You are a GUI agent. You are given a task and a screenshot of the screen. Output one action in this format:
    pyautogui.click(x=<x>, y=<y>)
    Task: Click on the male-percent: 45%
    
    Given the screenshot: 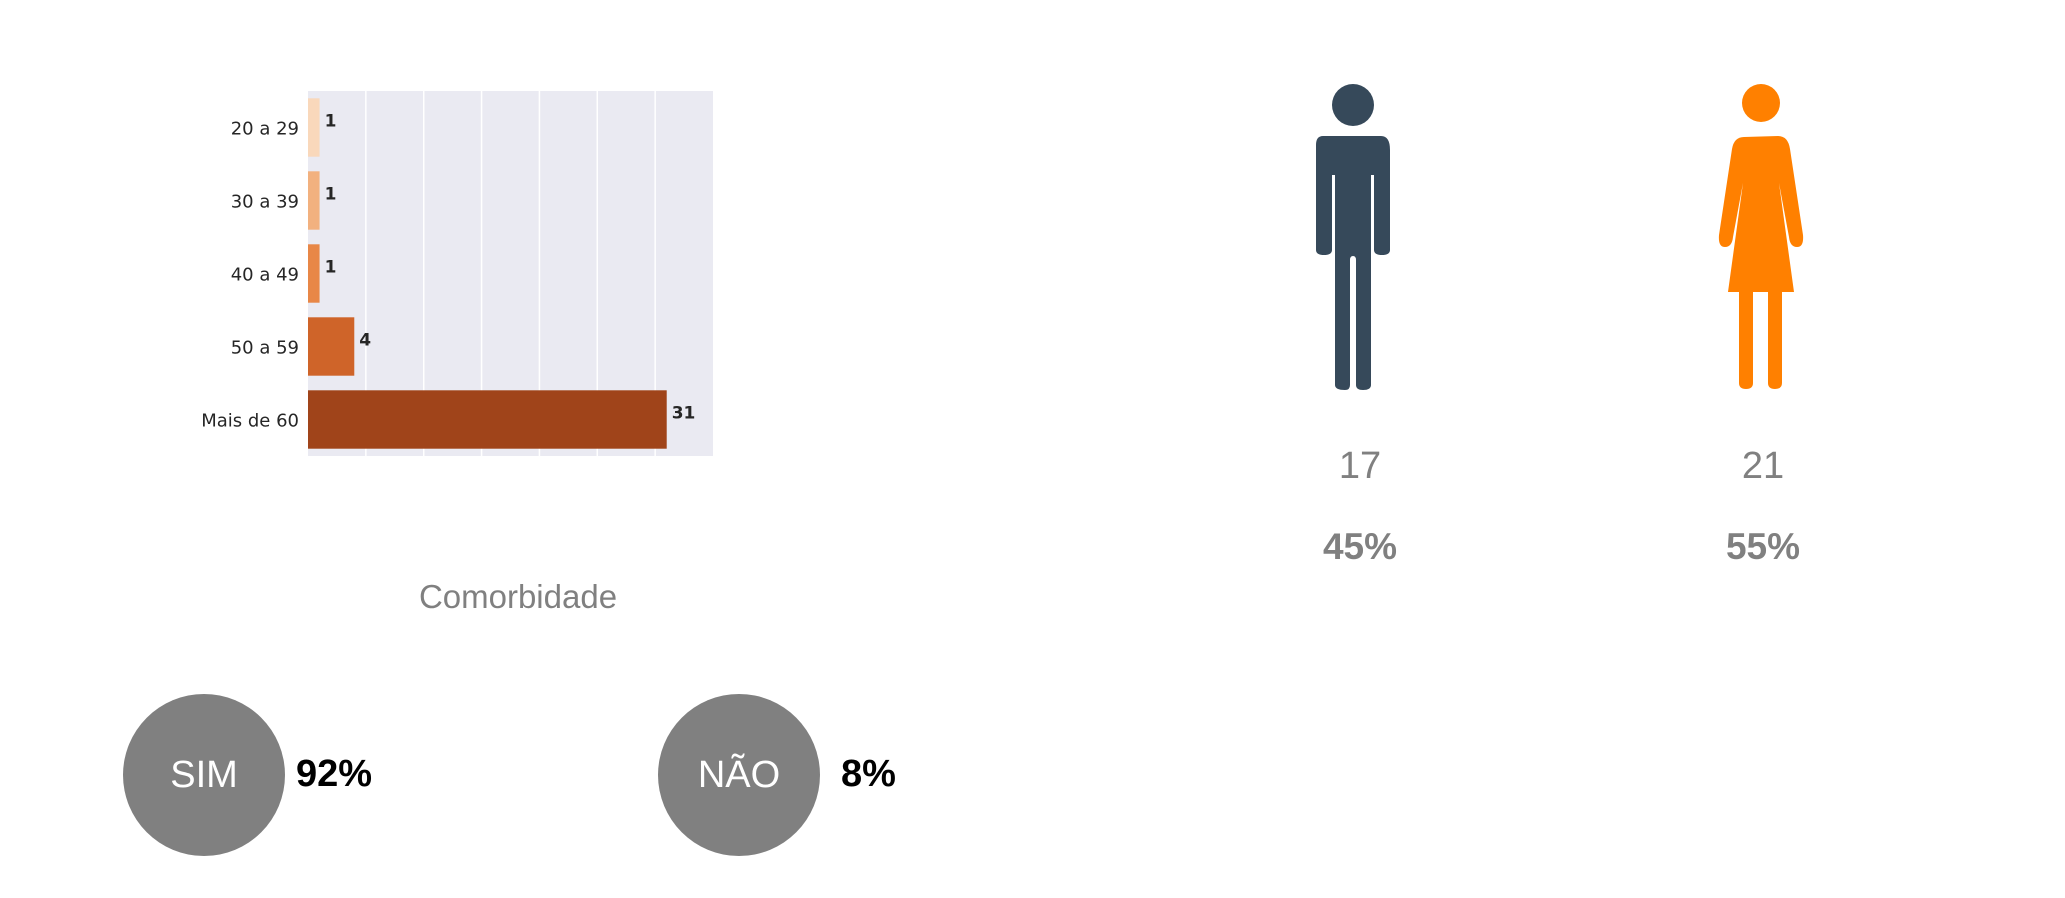 What is the action you would take?
    pyautogui.click(x=1360, y=546)
    